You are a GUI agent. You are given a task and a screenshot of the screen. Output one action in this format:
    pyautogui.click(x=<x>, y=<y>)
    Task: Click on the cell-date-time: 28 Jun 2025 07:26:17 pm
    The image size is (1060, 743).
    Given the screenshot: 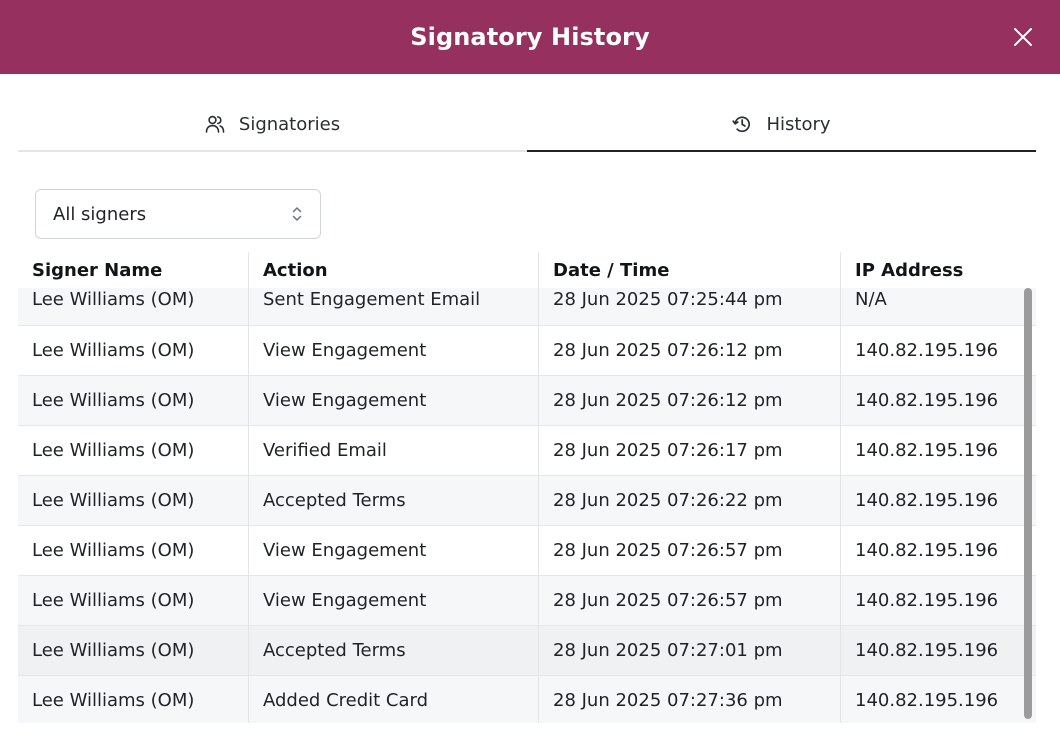 What is the action you would take?
    pyautogui.click(x=690, y=450)
    